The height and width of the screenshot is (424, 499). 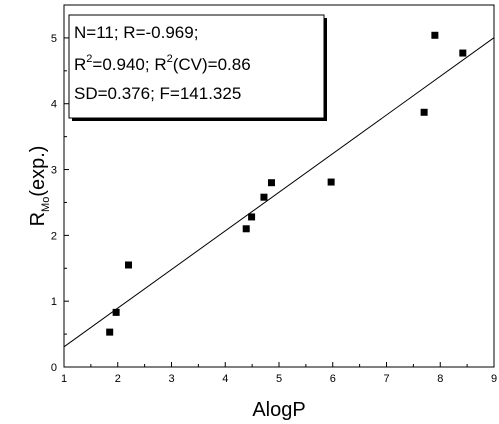 What do you see at coordinates (64, 379) in the screenshot?
I see `x-tick-label: 1` at bounding box center [64, 379].